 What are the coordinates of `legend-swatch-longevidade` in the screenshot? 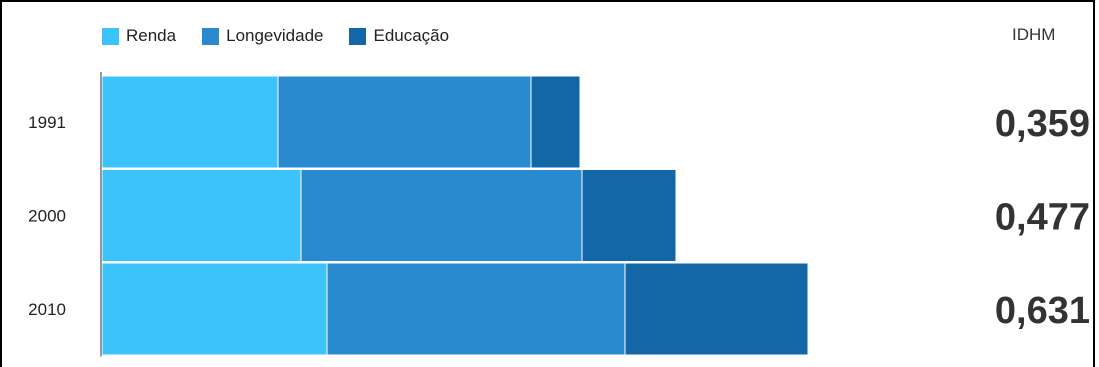 It's located at (211, 36).